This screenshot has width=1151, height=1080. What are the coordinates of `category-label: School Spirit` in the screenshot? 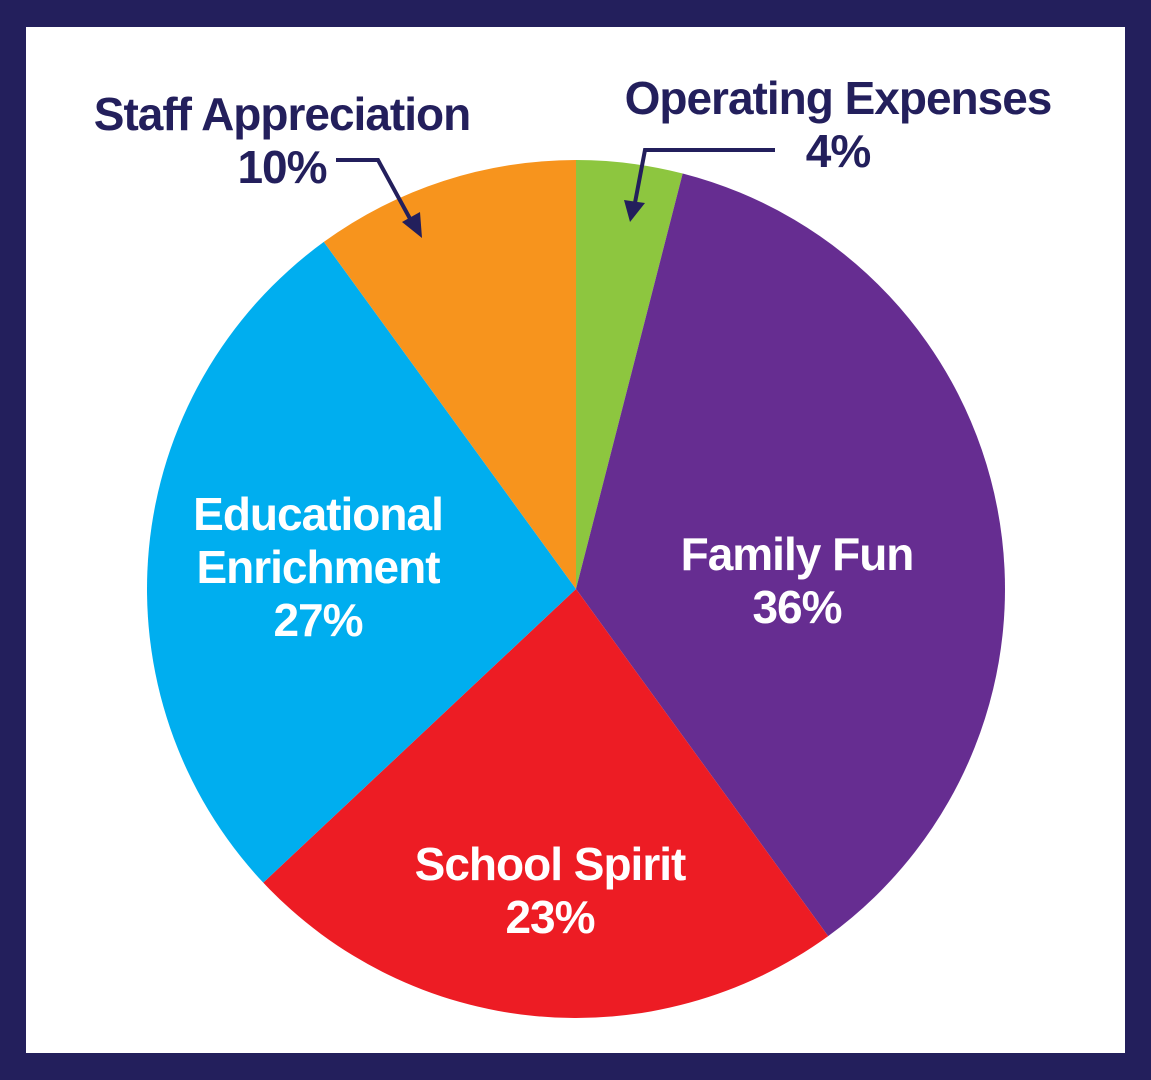 It's located at (550, 864).